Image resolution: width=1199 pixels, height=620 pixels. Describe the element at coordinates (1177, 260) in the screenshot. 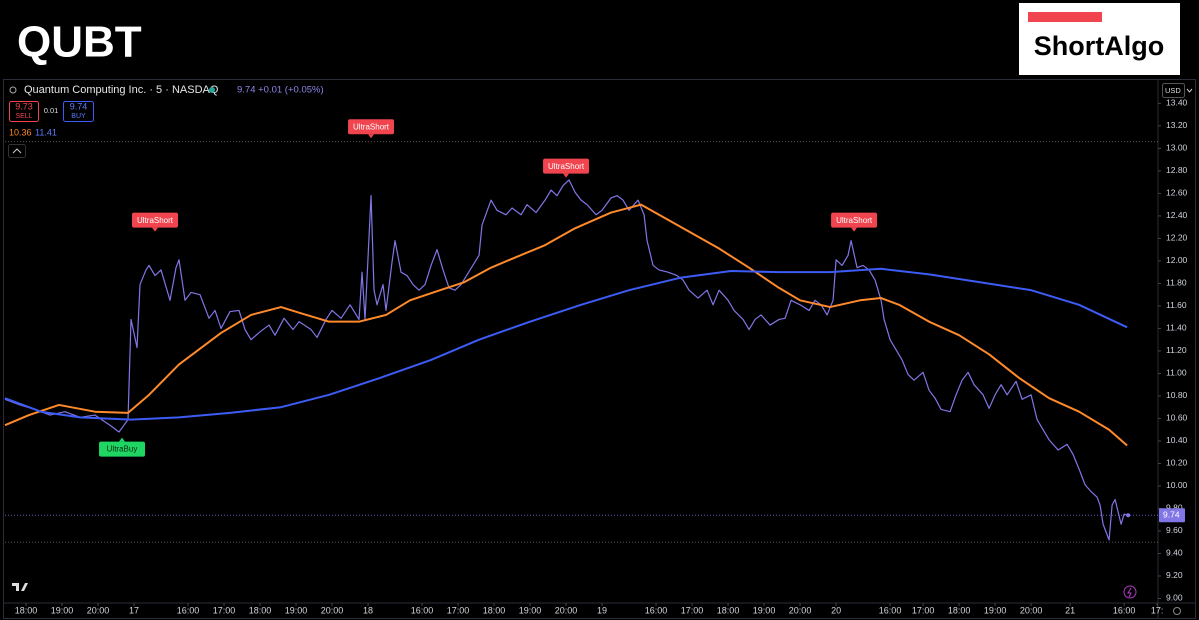

I see `y-tick-label: 12.00` at that location.